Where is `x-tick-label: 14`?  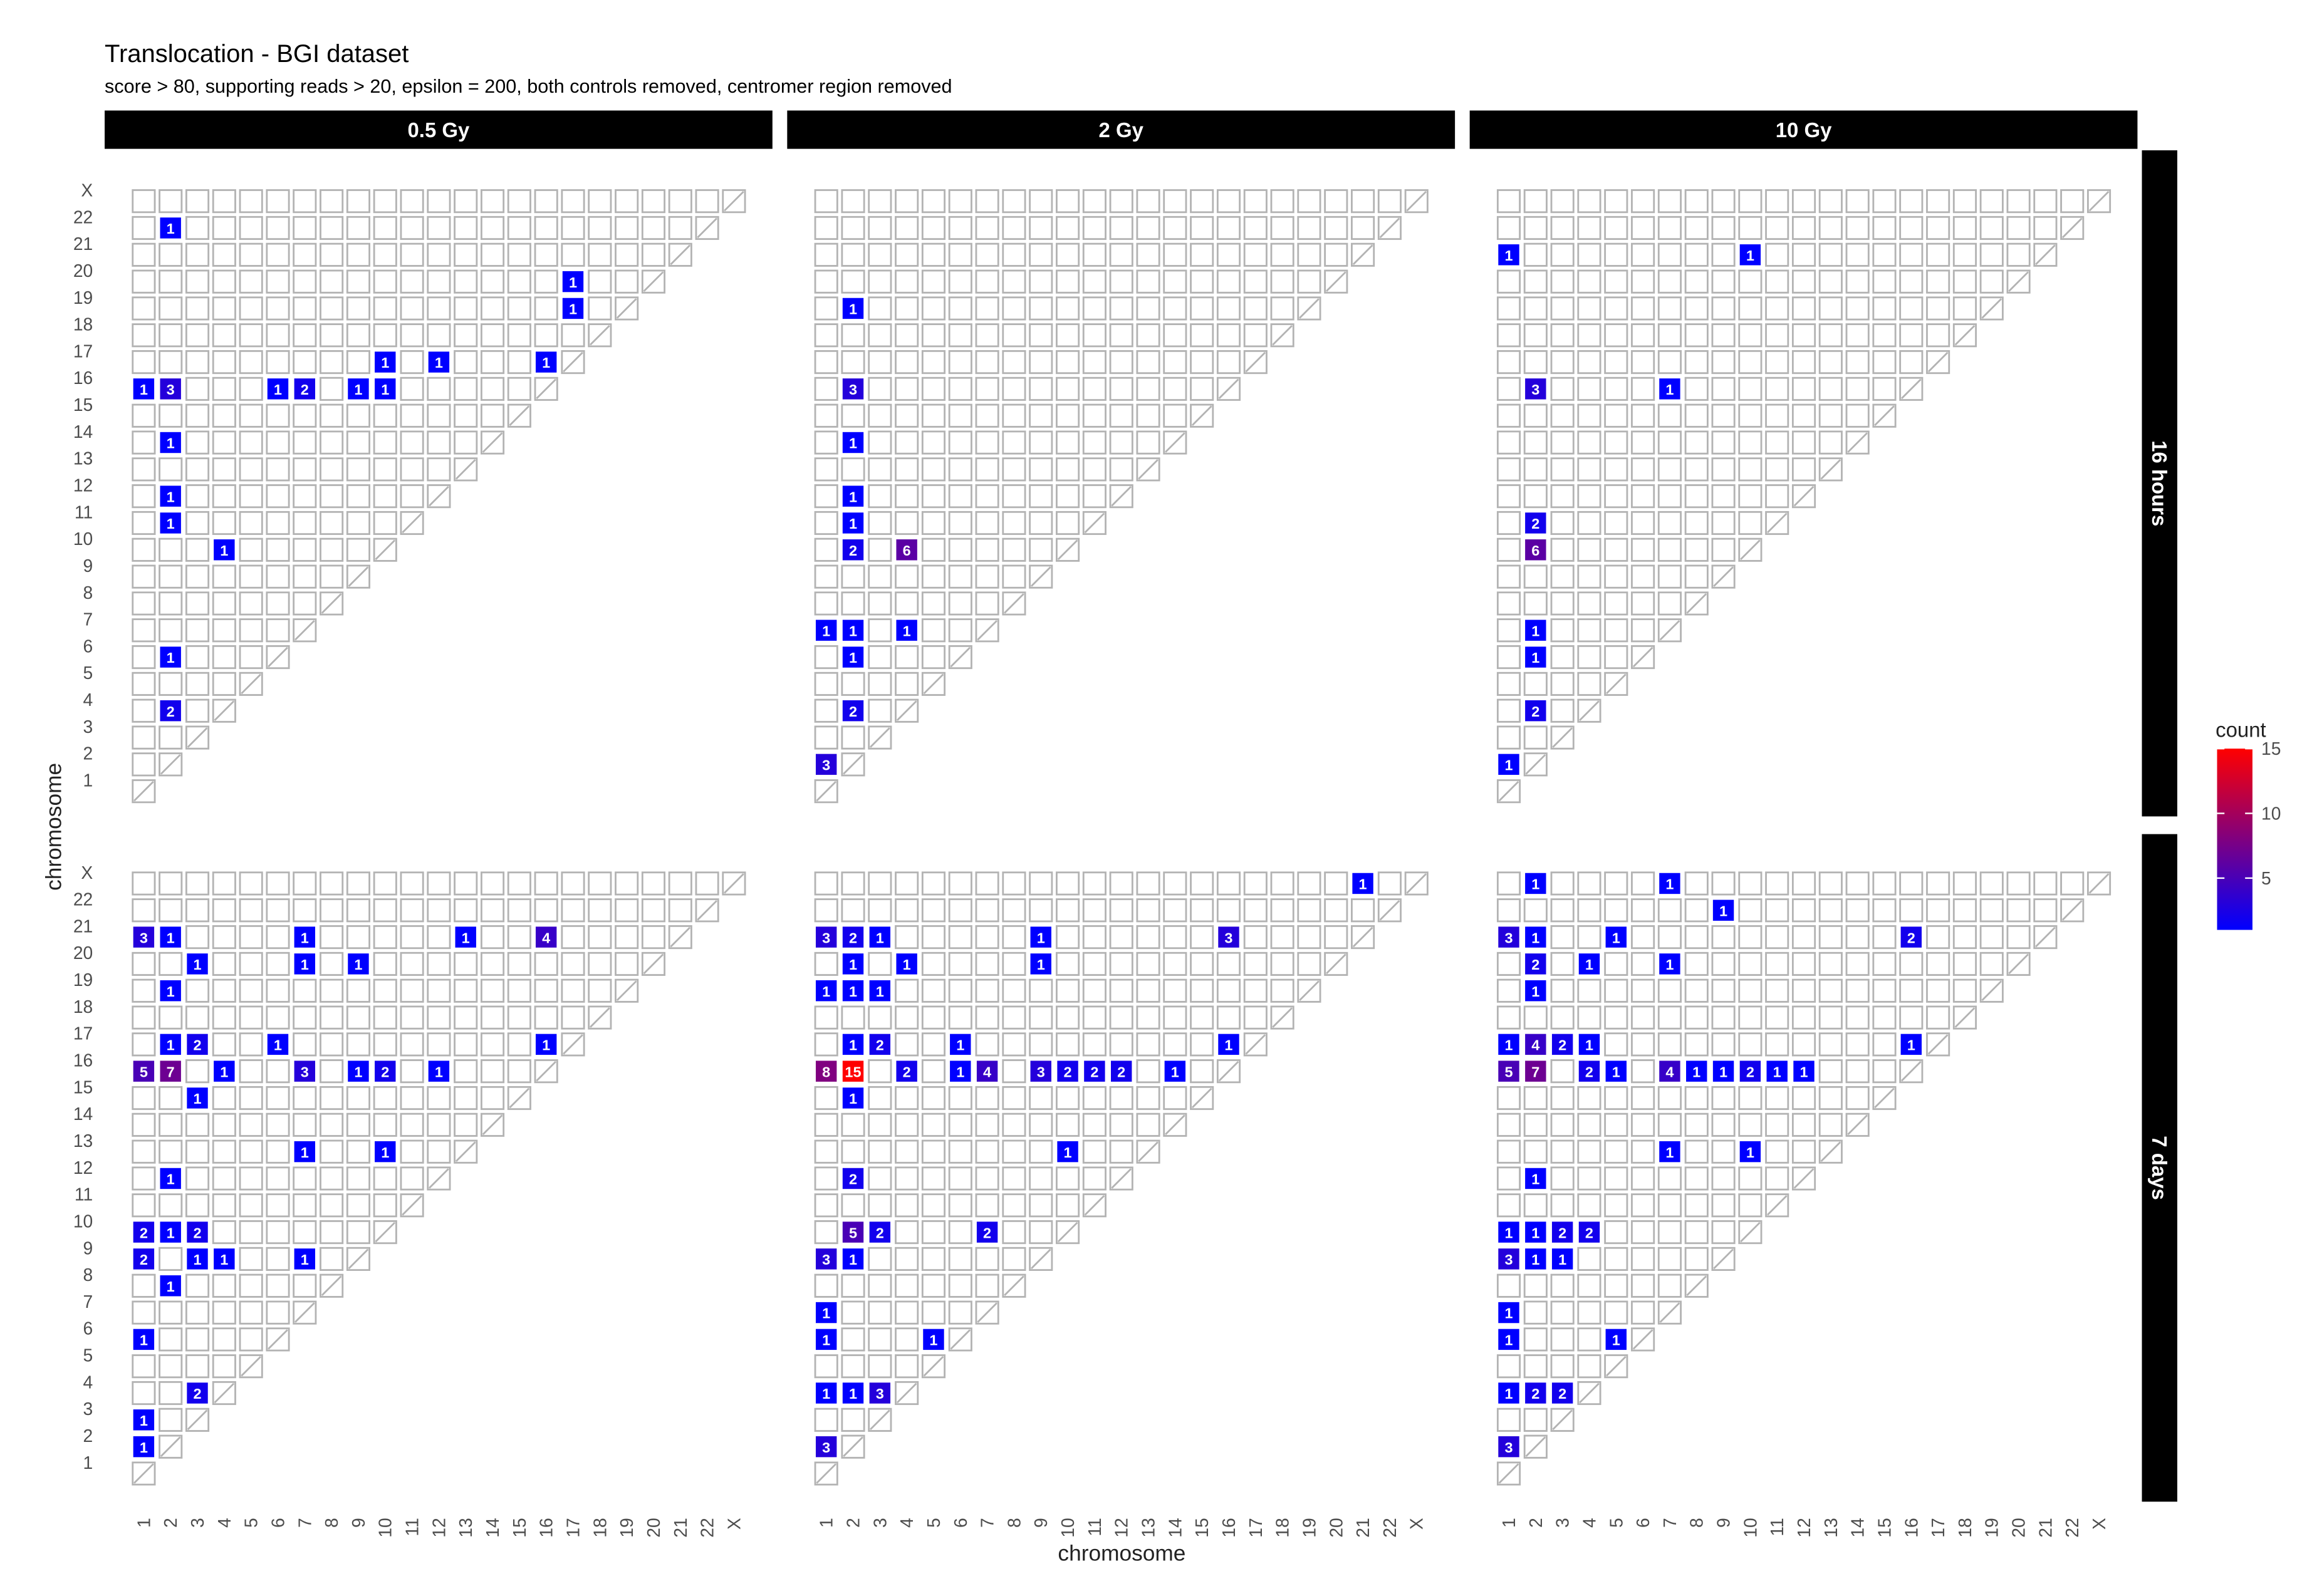
x-tick-label: 14 is located at coordinates (493, 1528).